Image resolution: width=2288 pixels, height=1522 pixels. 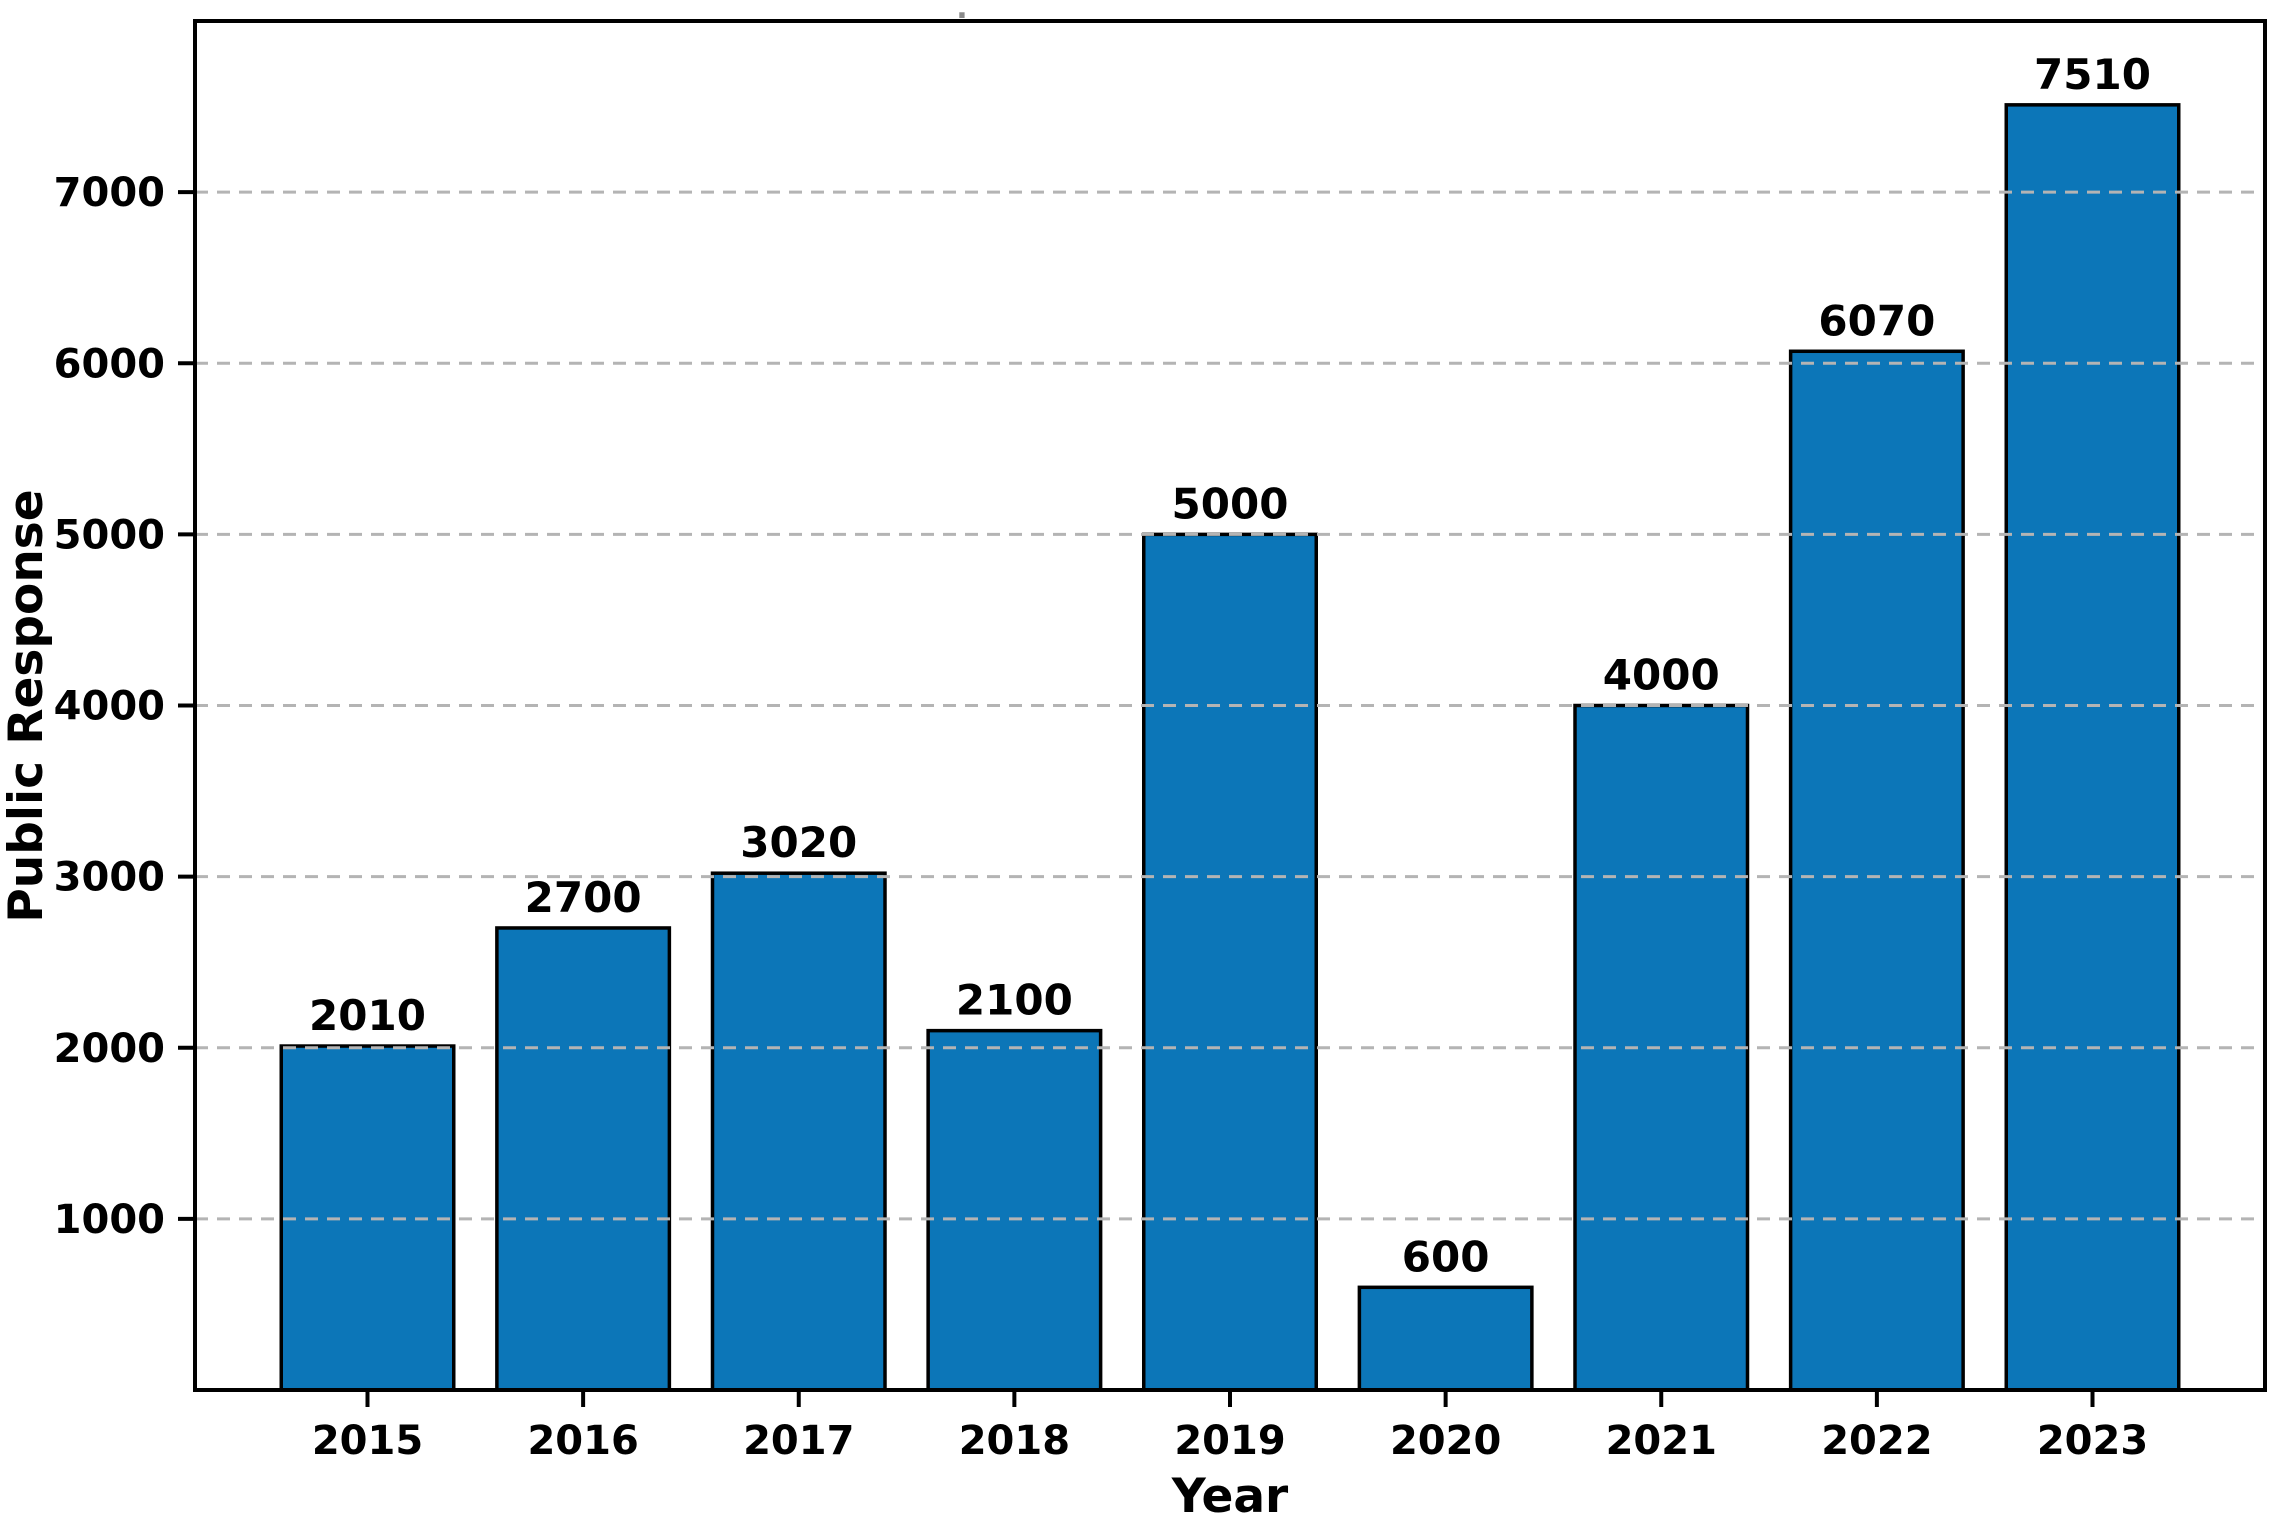 I want to click on bar-value-label: 4000, so click(x=1661, y=675).